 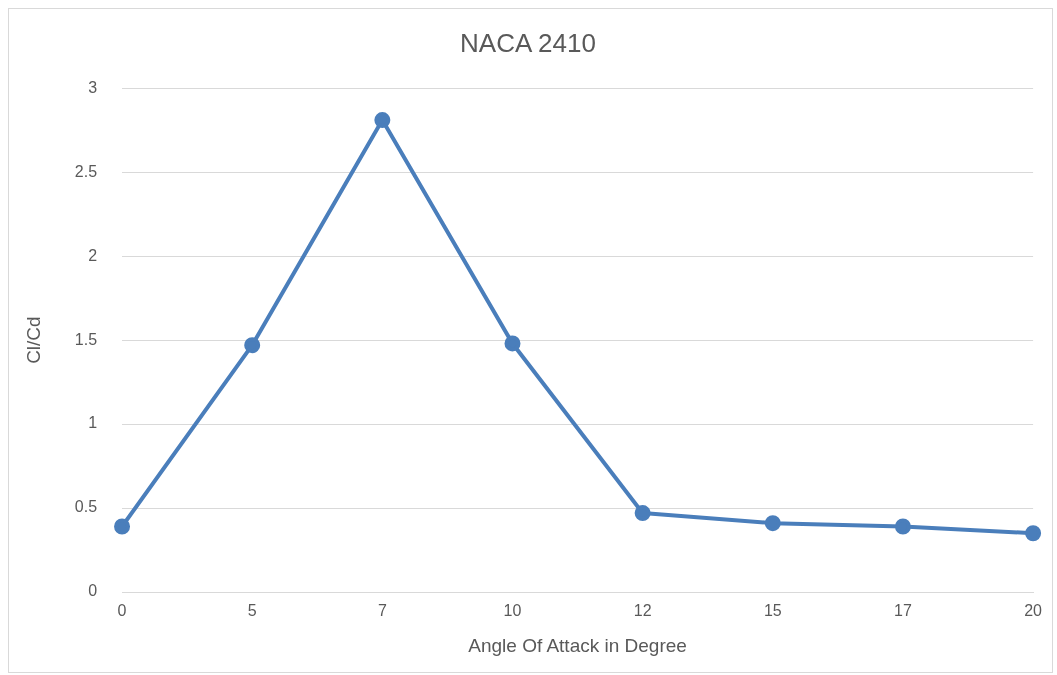 What do you see at coordinates (93, 87) in the screenshot?
I see `y-tick-label: 3` at bounding box center [93, 87].